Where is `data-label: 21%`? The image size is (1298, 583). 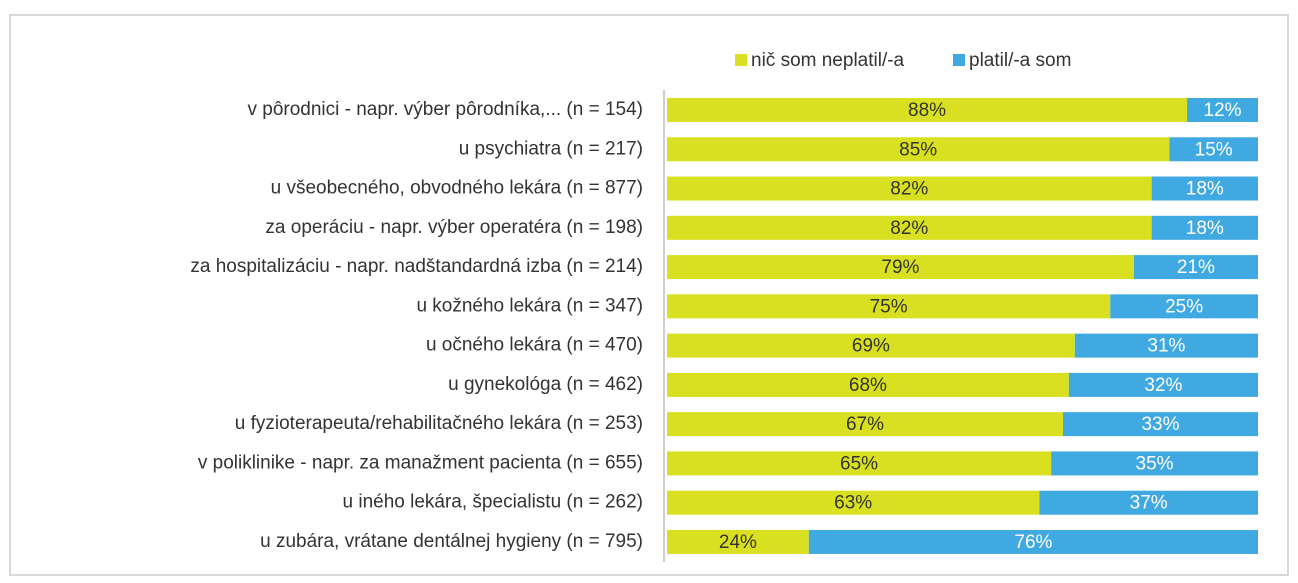 data-label: 21% is located at coordinates (1196, 267).